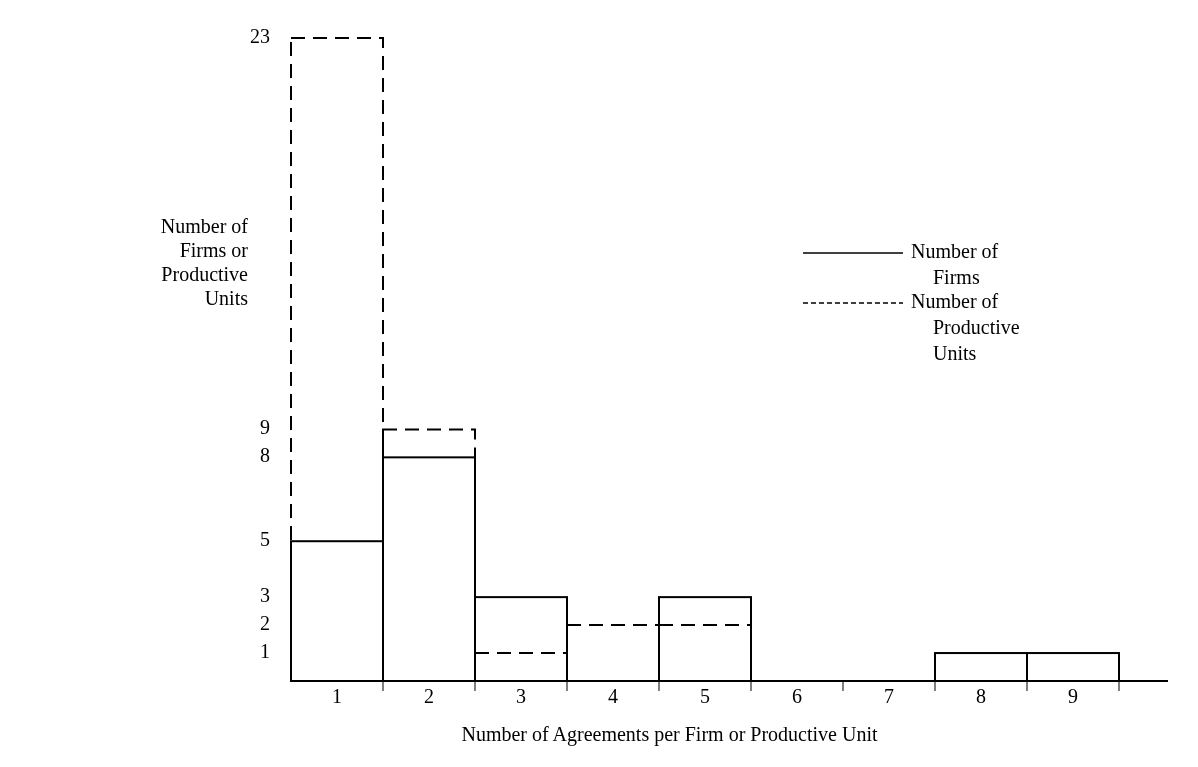  I want to click on x-tick-label: 8, so click(981, 696).